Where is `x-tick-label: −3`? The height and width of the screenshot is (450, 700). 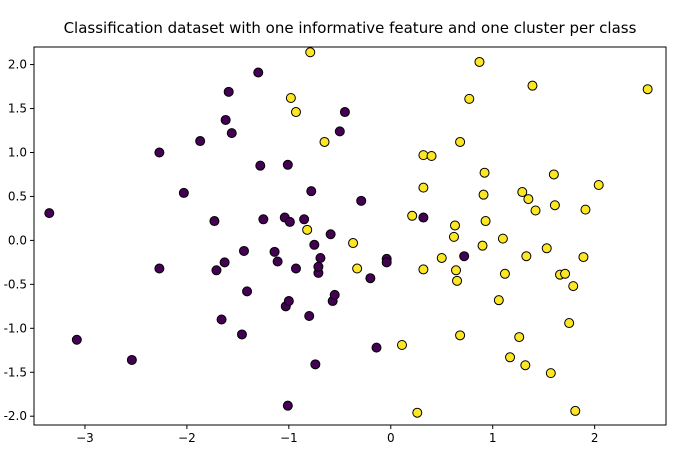 x-tick-label: −3 is located at coordinates (85, 438).